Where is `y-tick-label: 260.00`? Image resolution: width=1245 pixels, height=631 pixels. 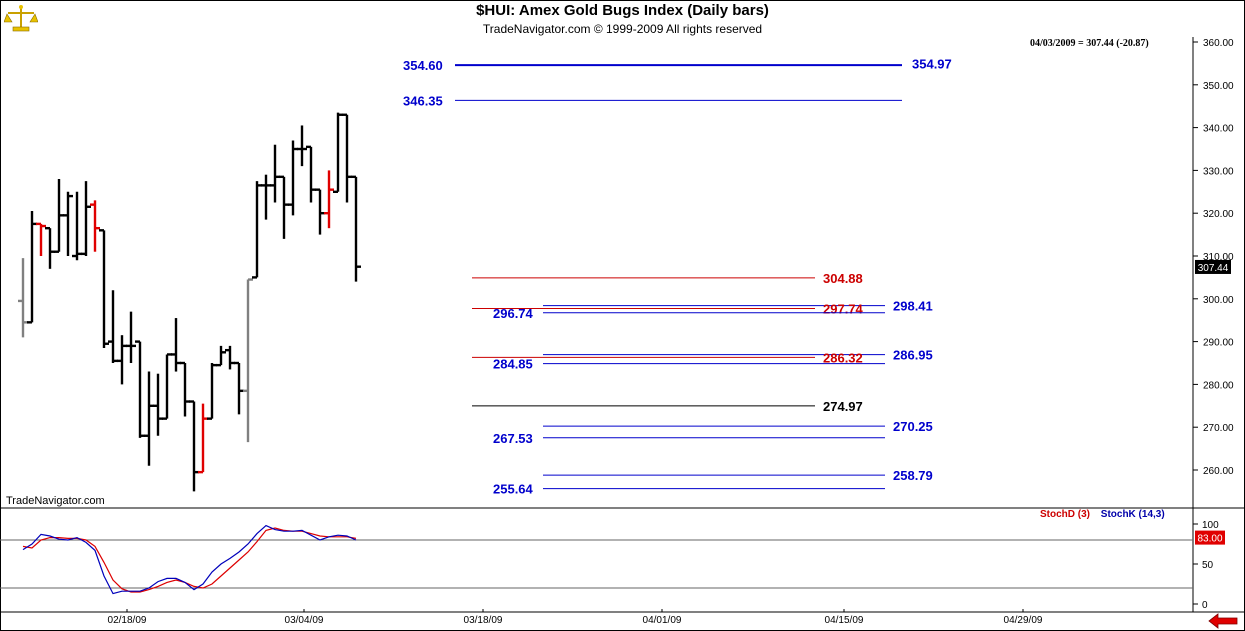
y-tick-label: 260.00 is located at coordinates (1218, 471).